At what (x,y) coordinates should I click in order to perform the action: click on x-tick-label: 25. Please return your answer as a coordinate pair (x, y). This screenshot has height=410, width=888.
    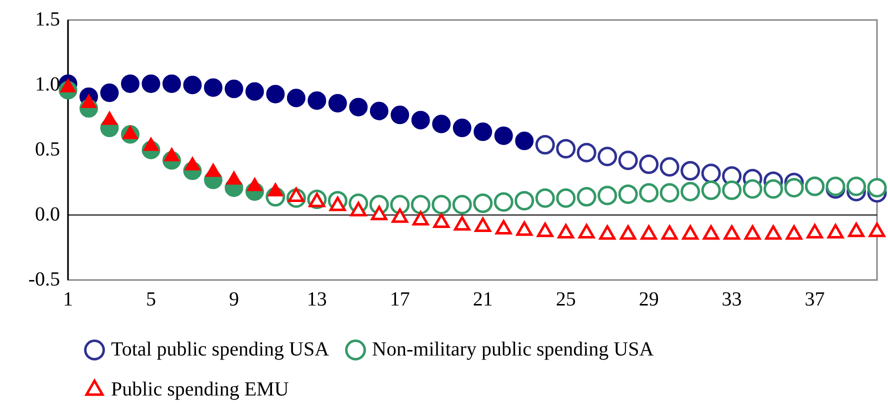
    Looking at the image, I should click on (566, 299).